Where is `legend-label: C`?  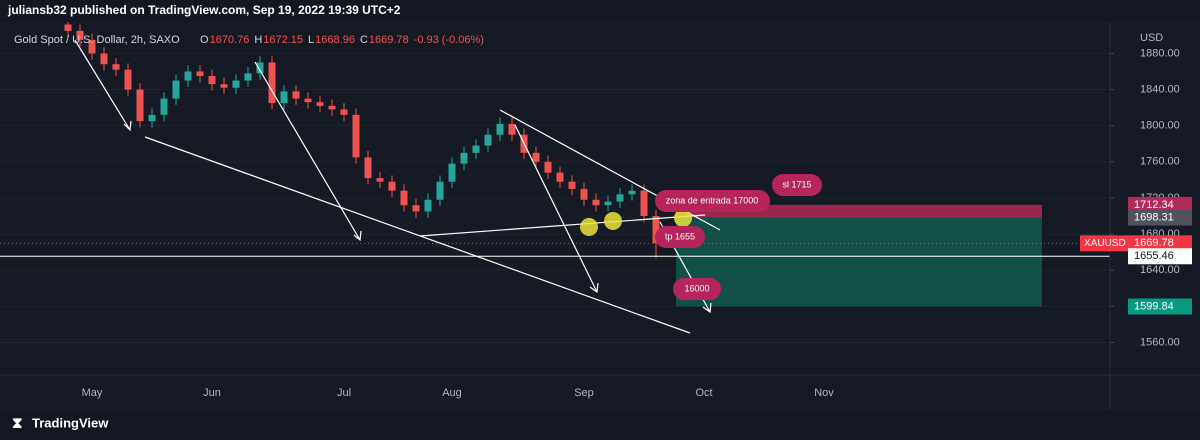 legend-label: C is located at coordinates (364, 40).